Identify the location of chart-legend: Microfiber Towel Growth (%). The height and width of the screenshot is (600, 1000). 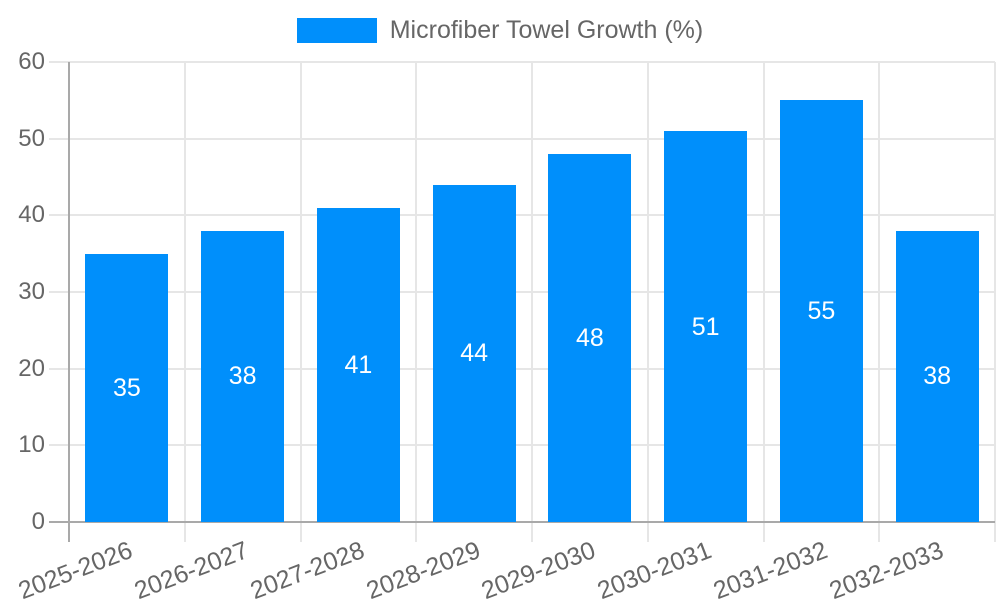
(500, 30).